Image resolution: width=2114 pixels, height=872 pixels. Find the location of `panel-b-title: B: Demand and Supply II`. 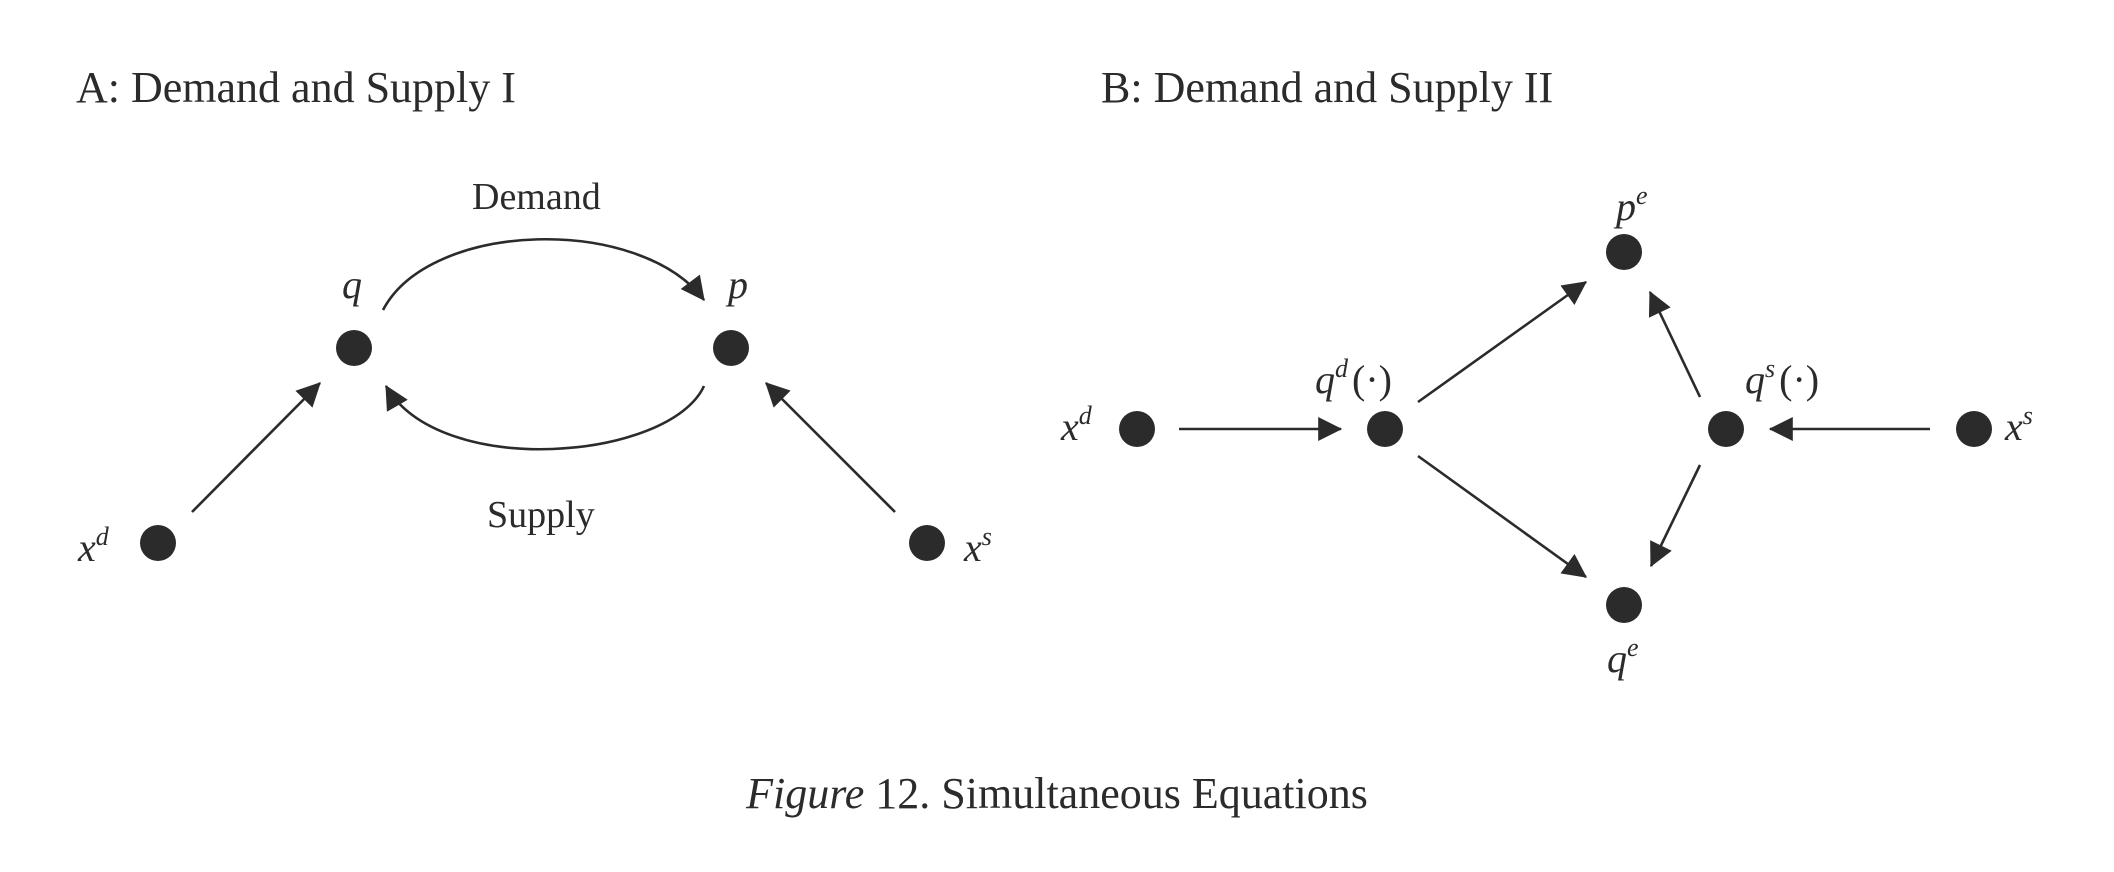

panel-b-title: B: Demand and Supply II is located at coordinates (1327, 87).